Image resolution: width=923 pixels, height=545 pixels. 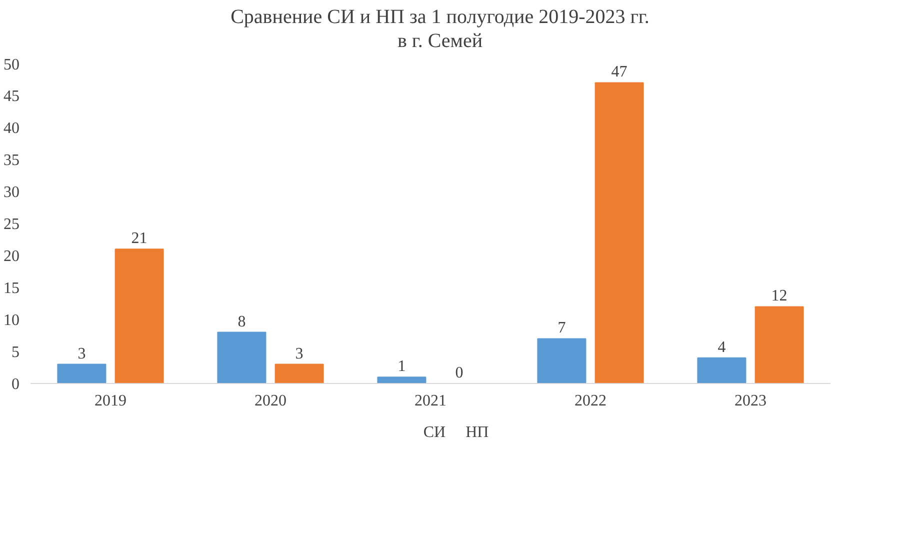 I want to click on y-tick-label: 35, so click(x=12, y=160).